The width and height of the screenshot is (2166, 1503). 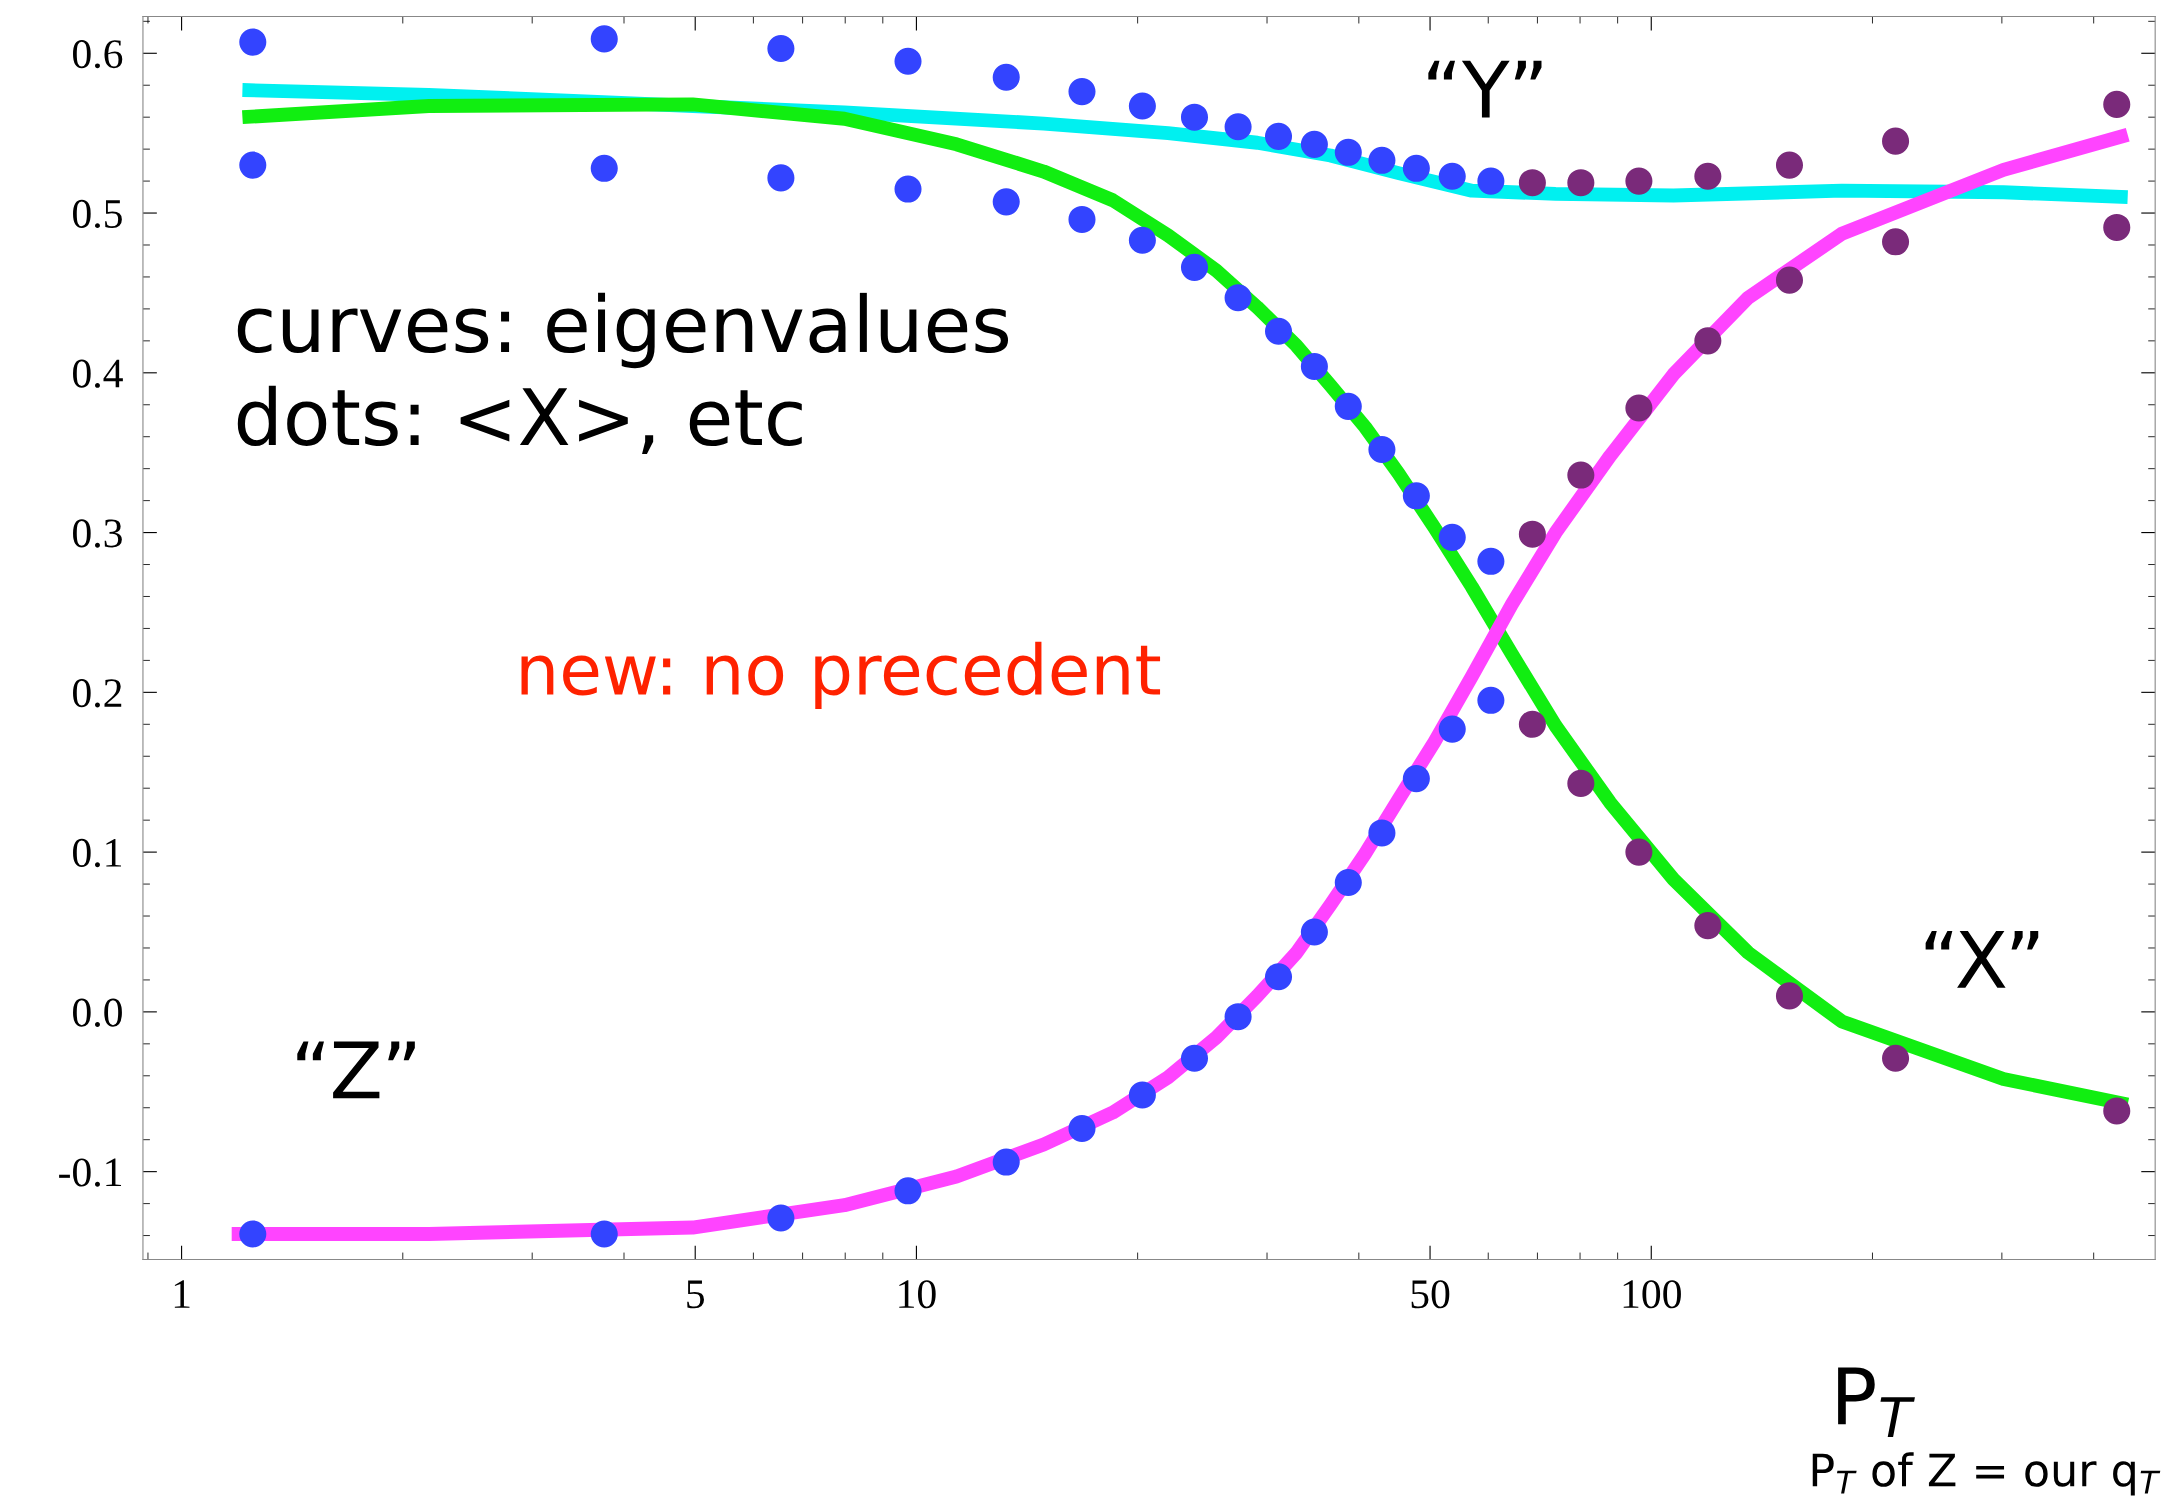 What do you see at coordinates (1485, 89) in the screenshot?
I see `annotation: “Y”` at bounding box center [1485, 89].